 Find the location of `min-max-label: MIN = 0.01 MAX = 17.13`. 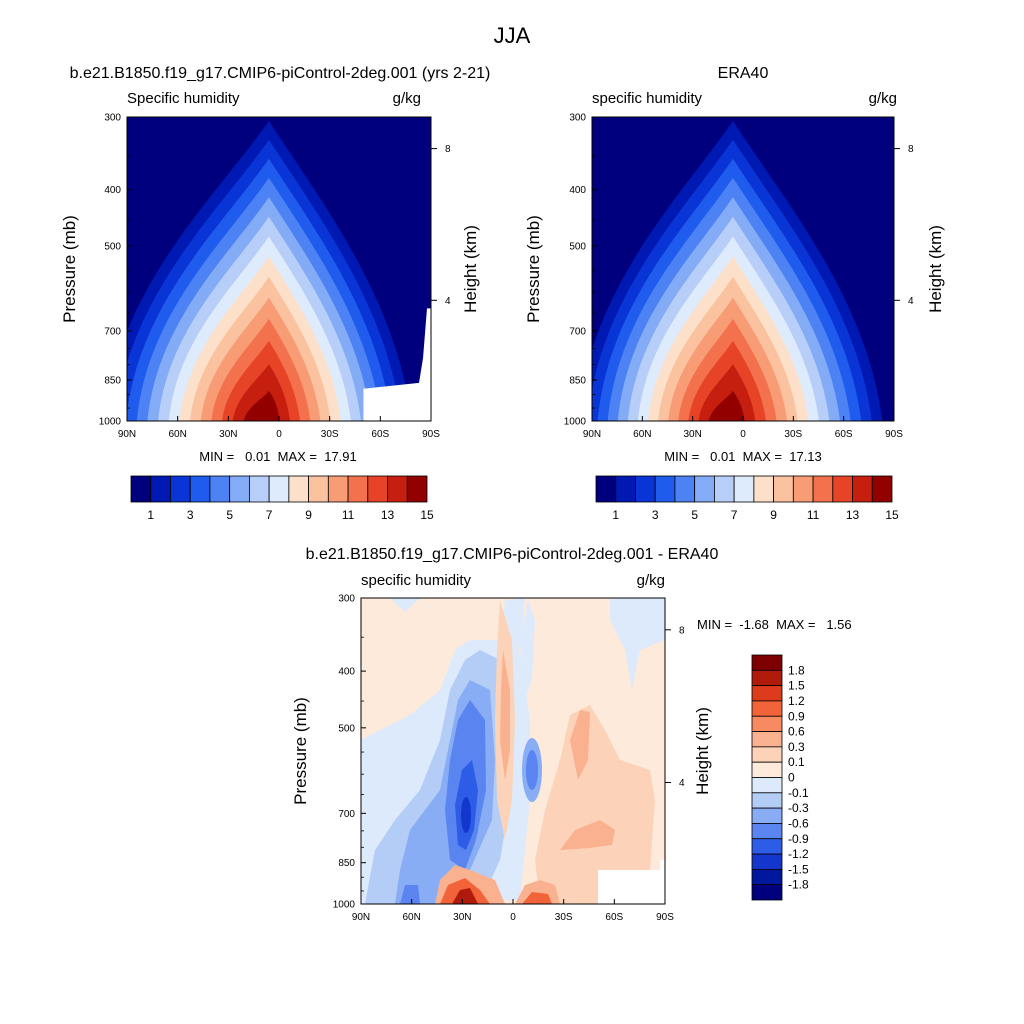

min-max-label: MIN = 0.01 MAX = 17.13 is located at coordinates (743, 456).